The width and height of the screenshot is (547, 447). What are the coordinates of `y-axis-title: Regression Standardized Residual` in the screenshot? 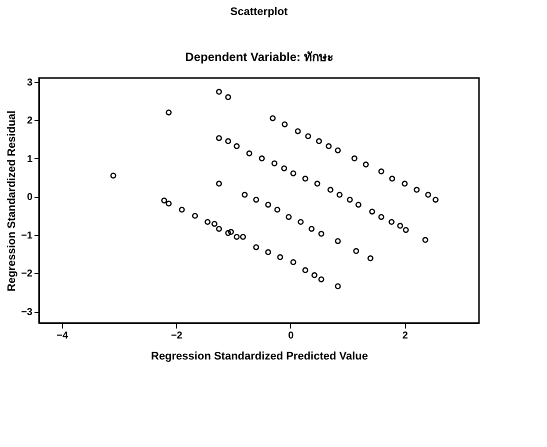 It's located at (12, 201).